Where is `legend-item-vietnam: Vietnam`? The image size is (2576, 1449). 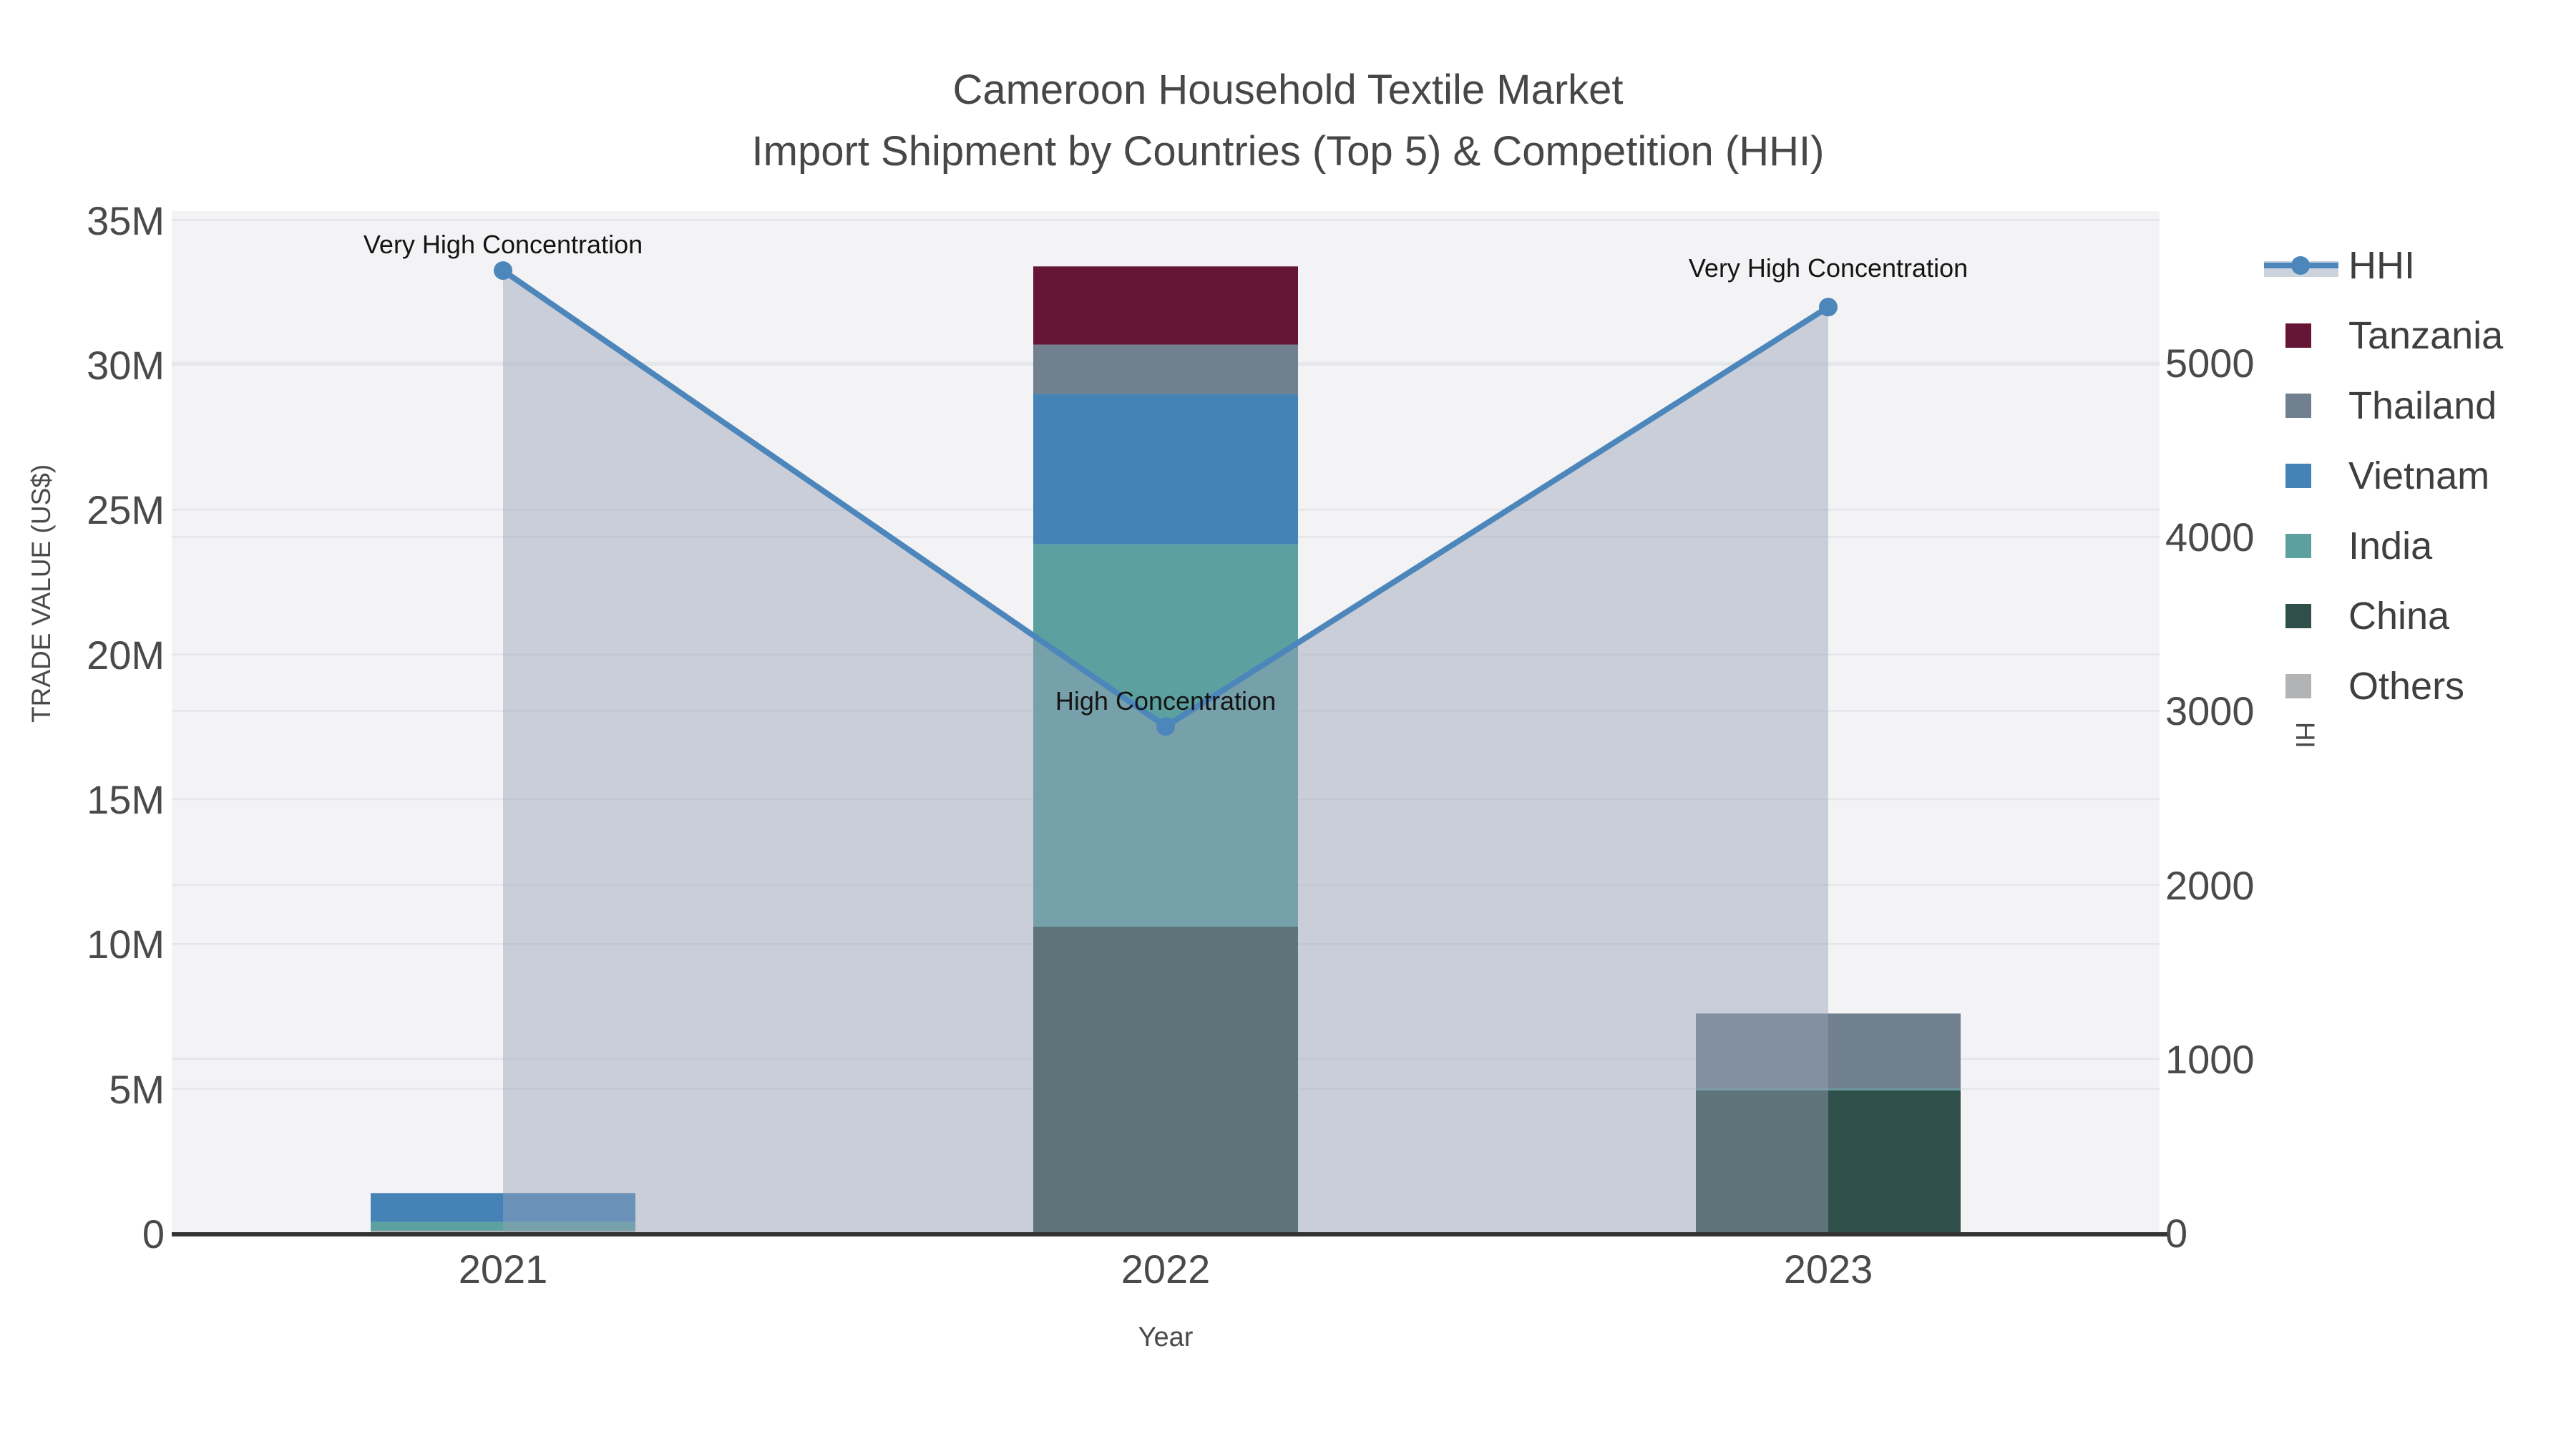
legend-item-vietnam: Vietnam is located at coordinates (2417, 476).